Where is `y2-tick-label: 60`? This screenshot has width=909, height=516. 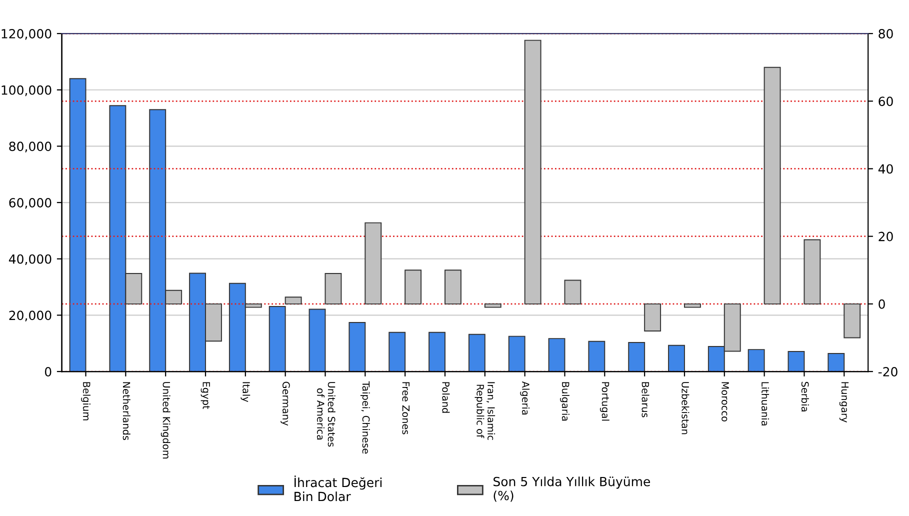
y2-tick-label: 60 is located at coordinates (885, 101).